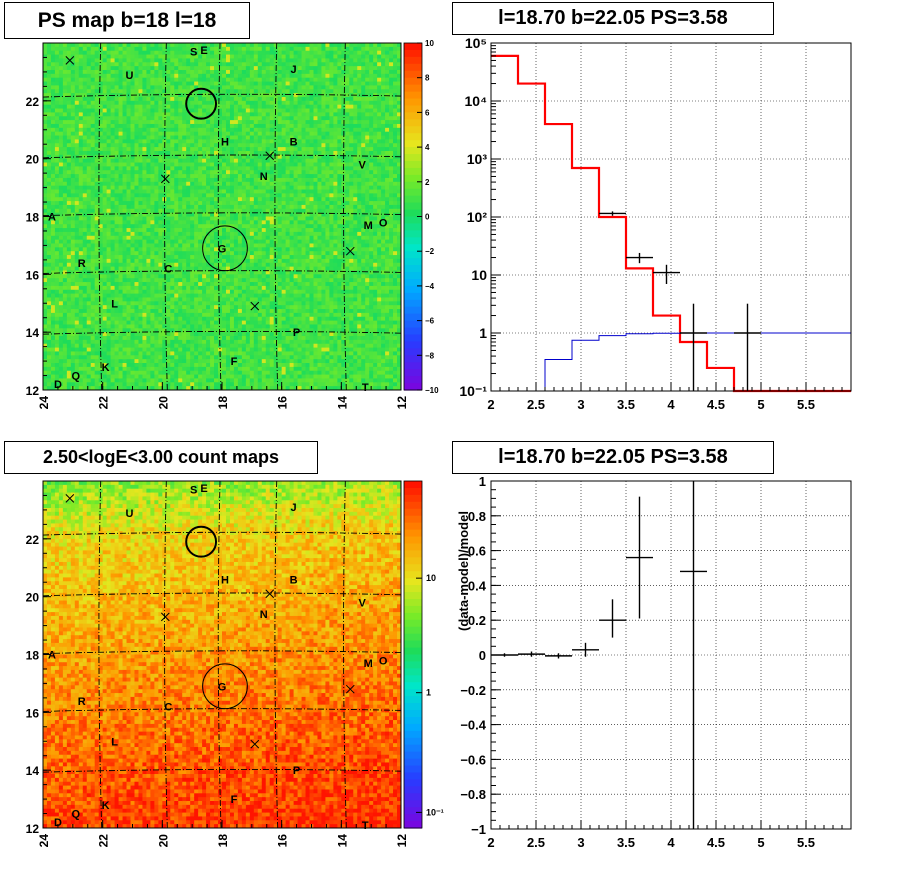 The image size is (898, 875). I want to click on count-source-label-v: V, so click(363, 603).